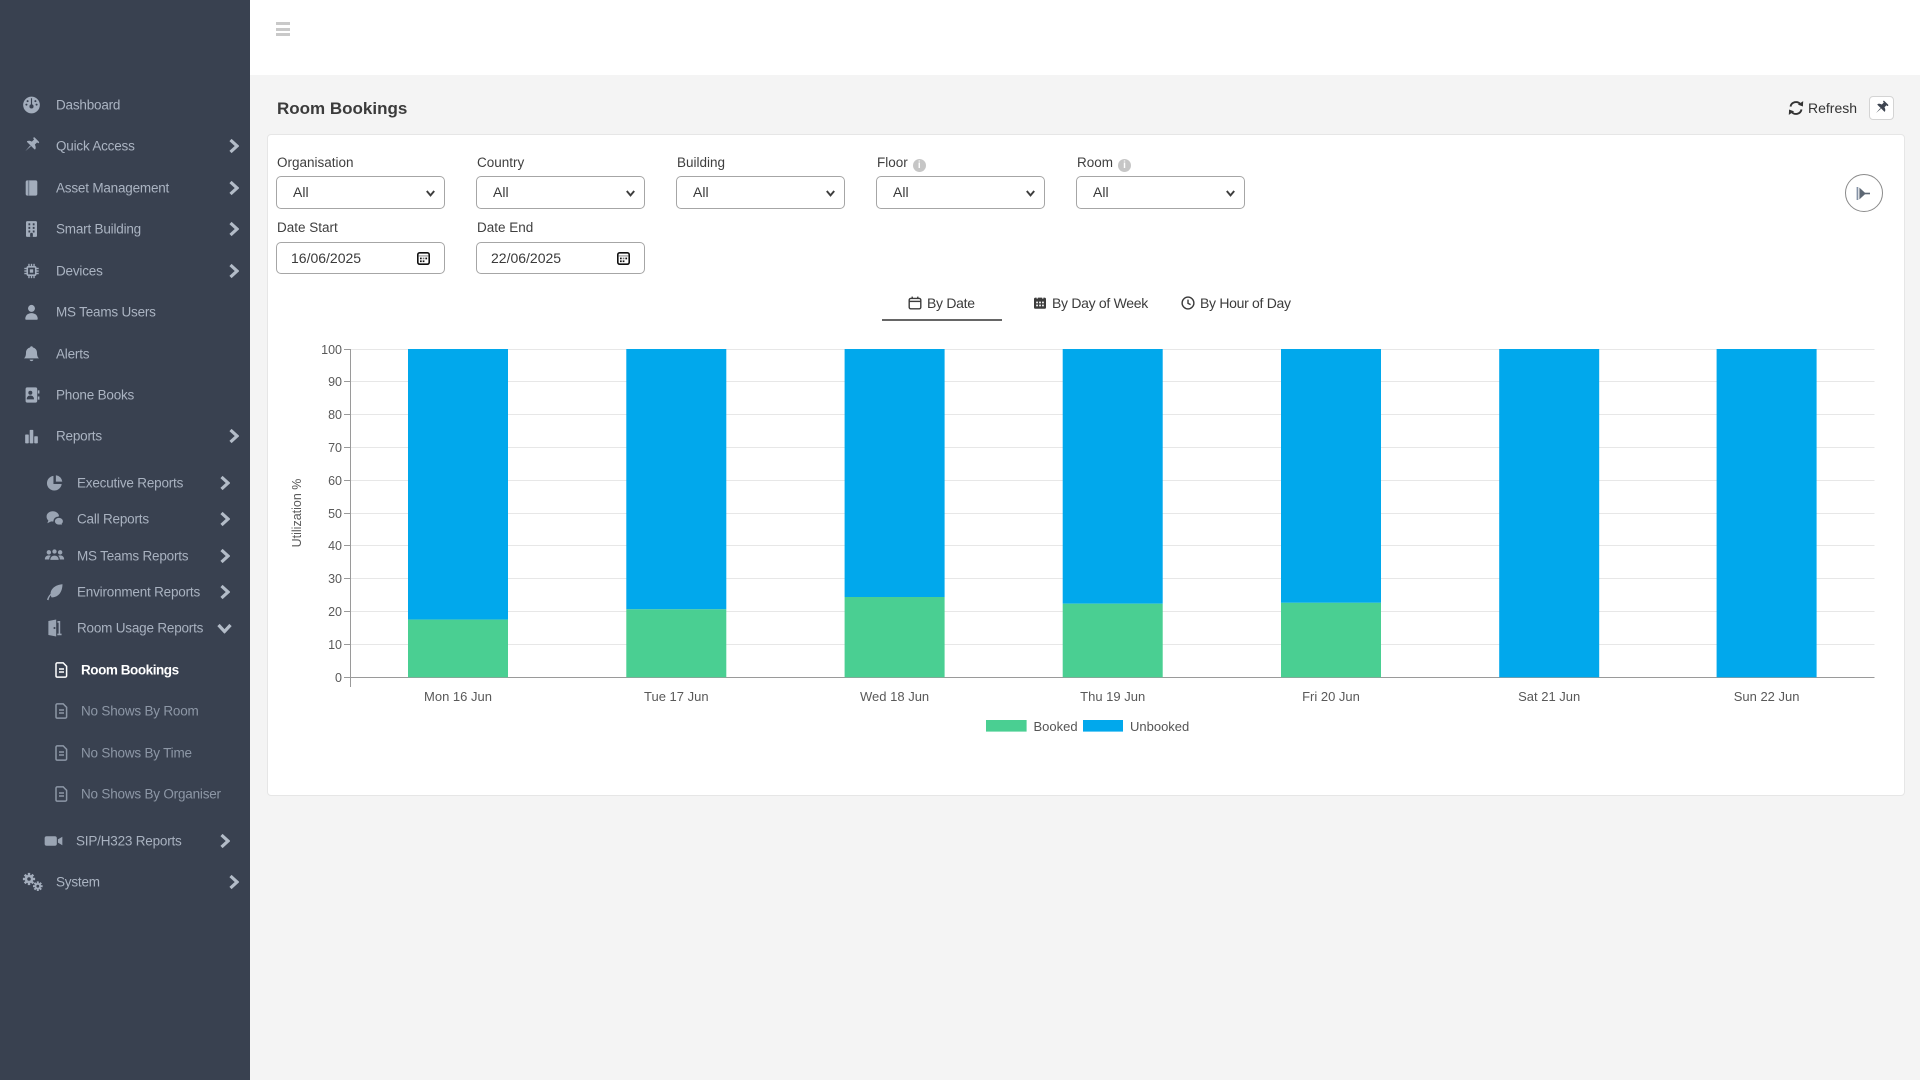  I want to click on svg-text: 90, so click(335, 382).